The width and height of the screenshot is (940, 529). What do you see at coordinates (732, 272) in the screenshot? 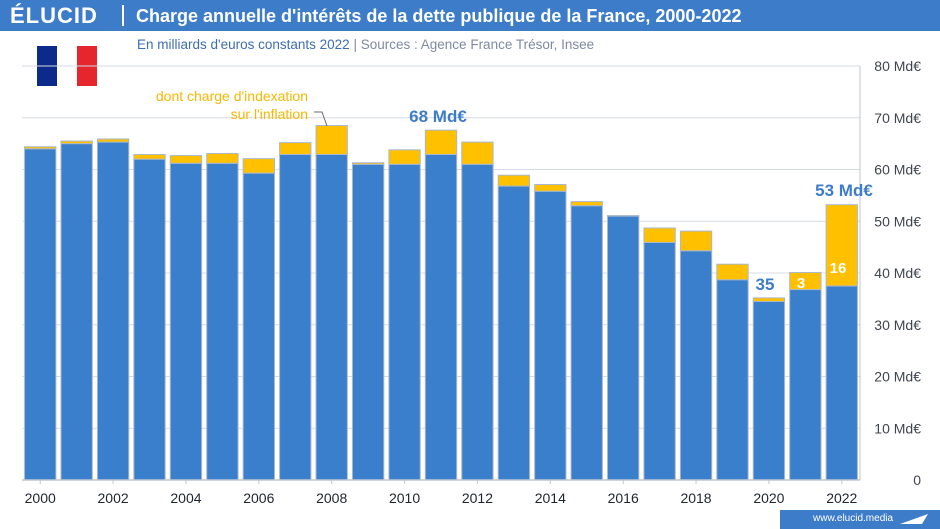
I see `bar-indexation-2019` at bounding box center [732, 272].